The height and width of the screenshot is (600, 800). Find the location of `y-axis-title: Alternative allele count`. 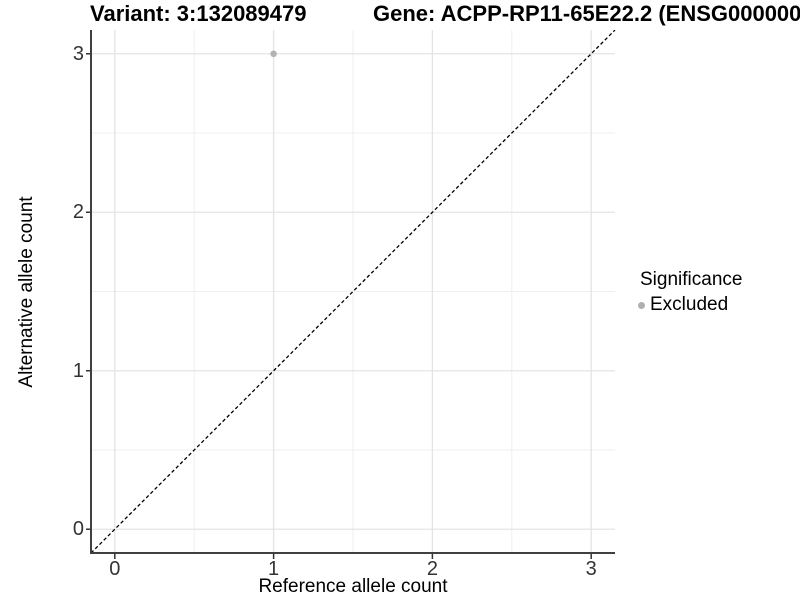

y-axis-title: Alternative allele count is located at coordinates (26, 292).